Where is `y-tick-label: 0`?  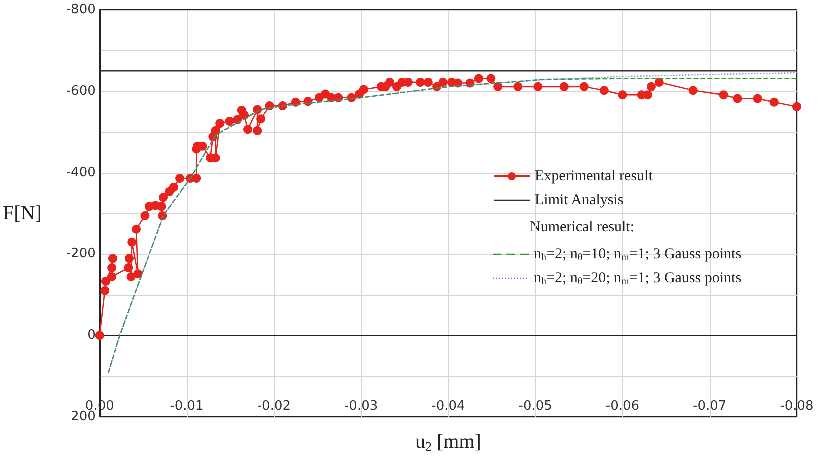
y-tick-label: 0 is located at coordinates (92, 336).